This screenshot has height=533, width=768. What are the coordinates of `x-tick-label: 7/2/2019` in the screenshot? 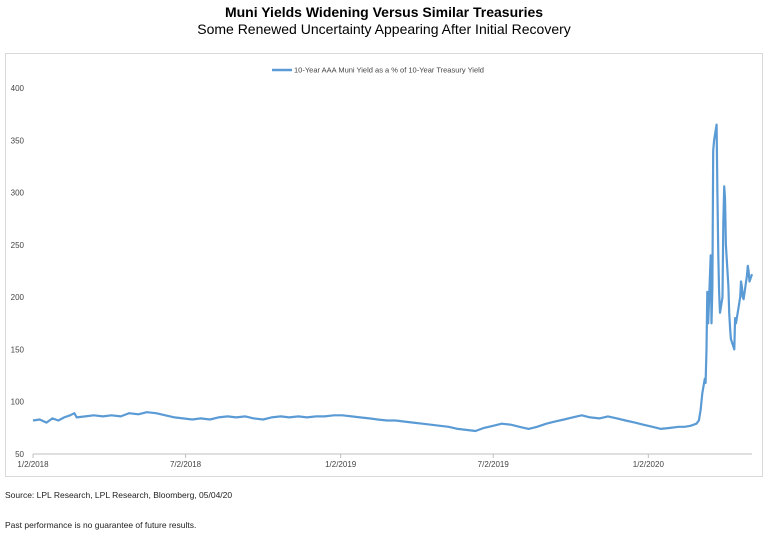 It's located at (494, 464).